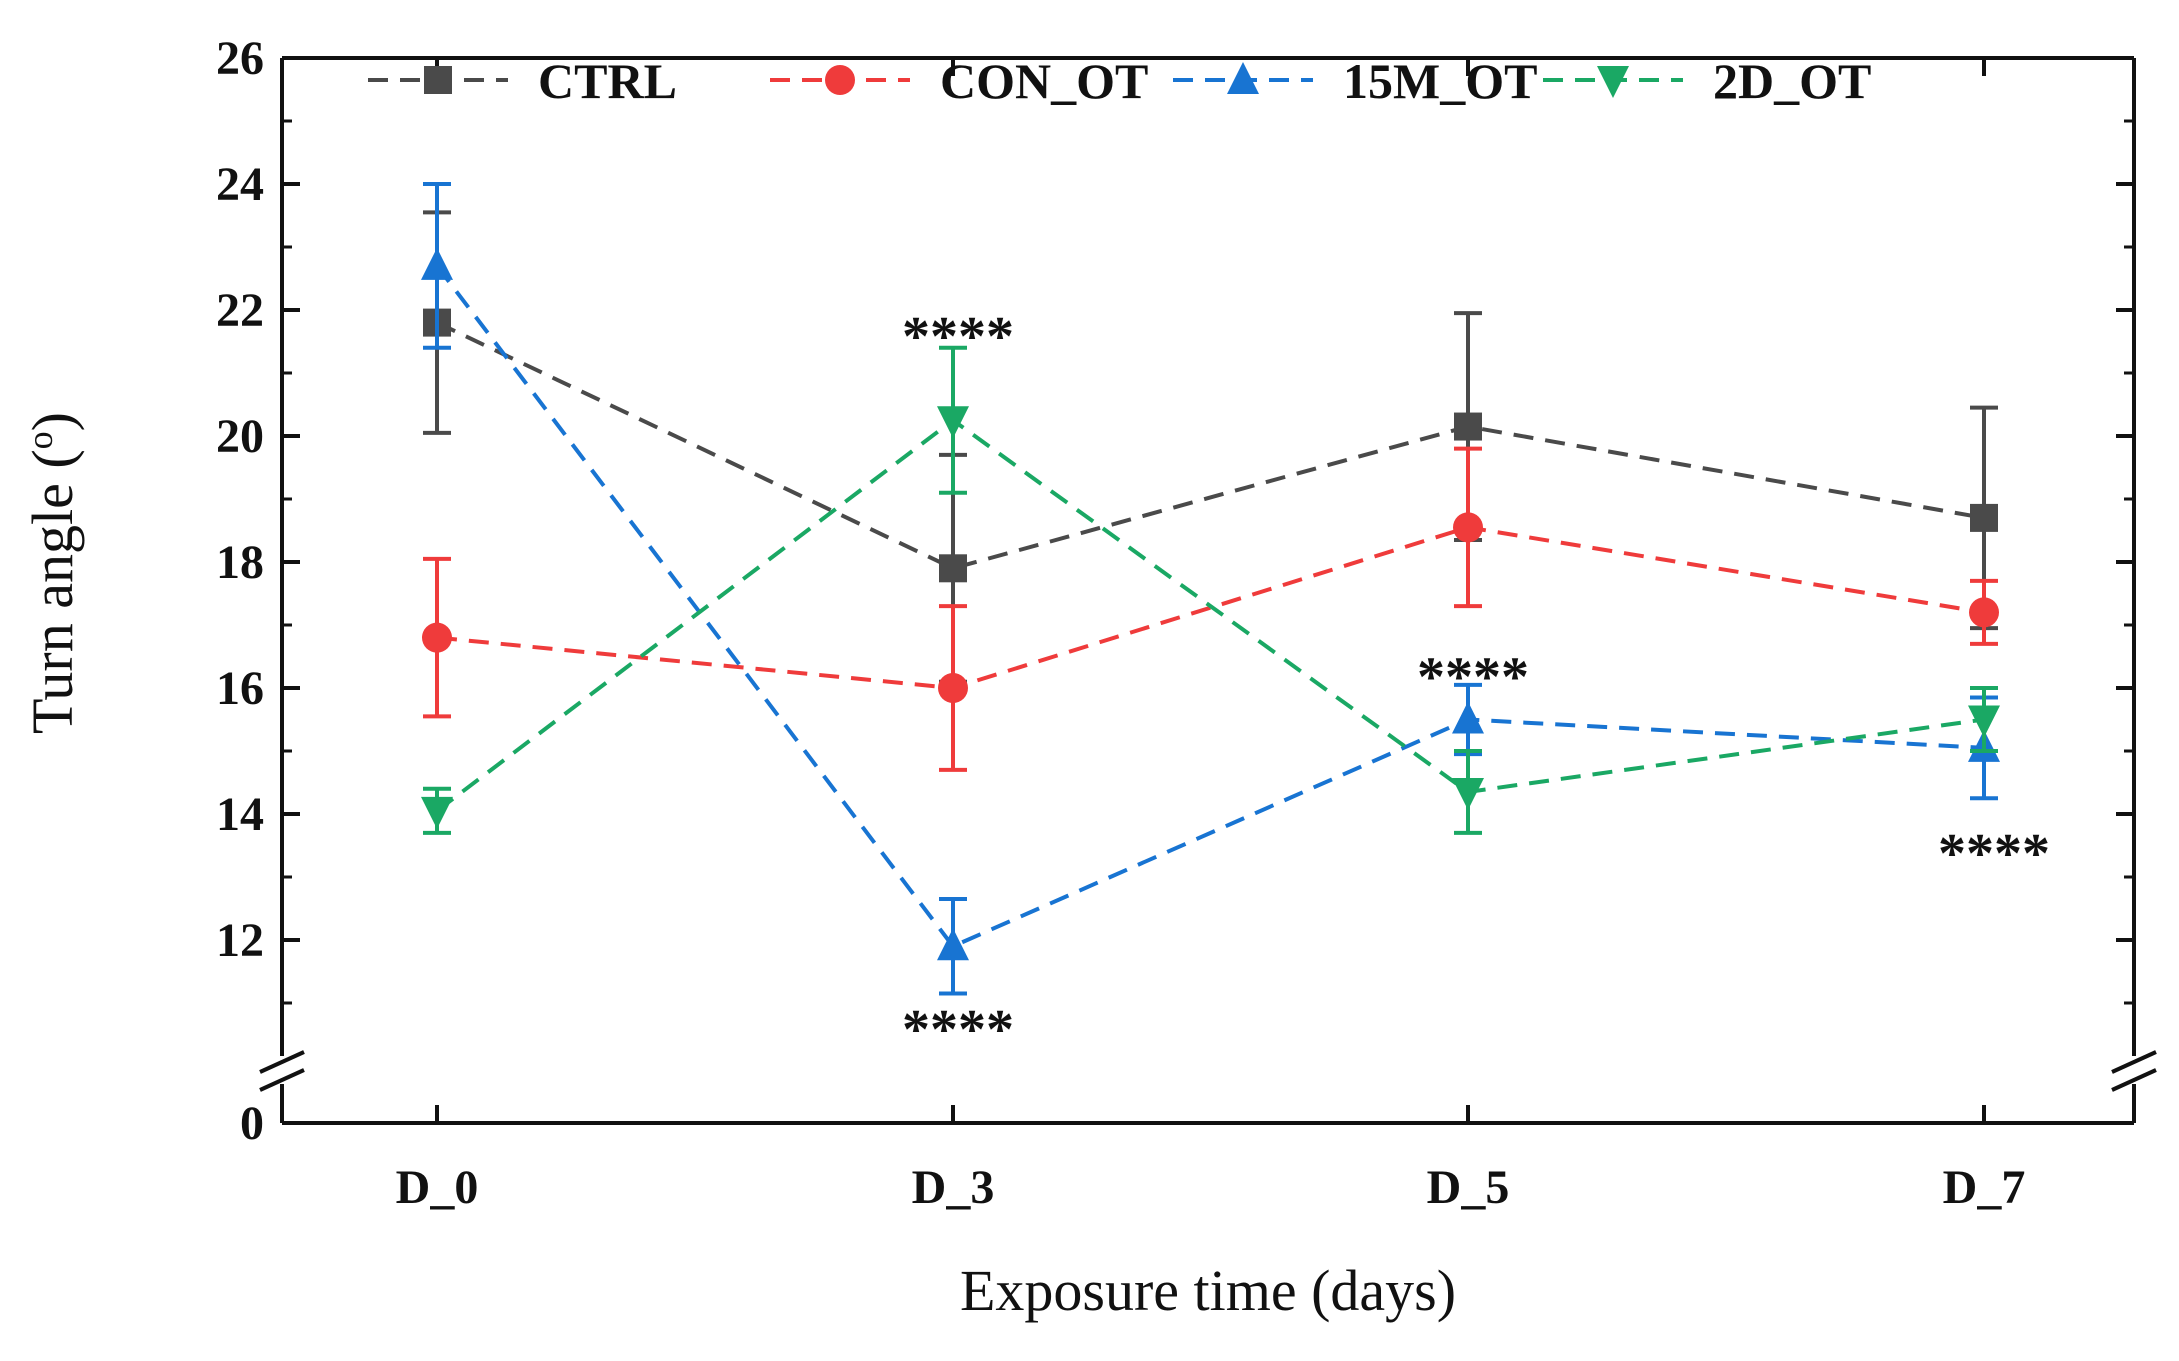 This screenshot has height=1361, width=2179. Describe the element at coordinates (522, 81) in the screenshot. I see `legend-entry-ctrl: CTRL` at that location.